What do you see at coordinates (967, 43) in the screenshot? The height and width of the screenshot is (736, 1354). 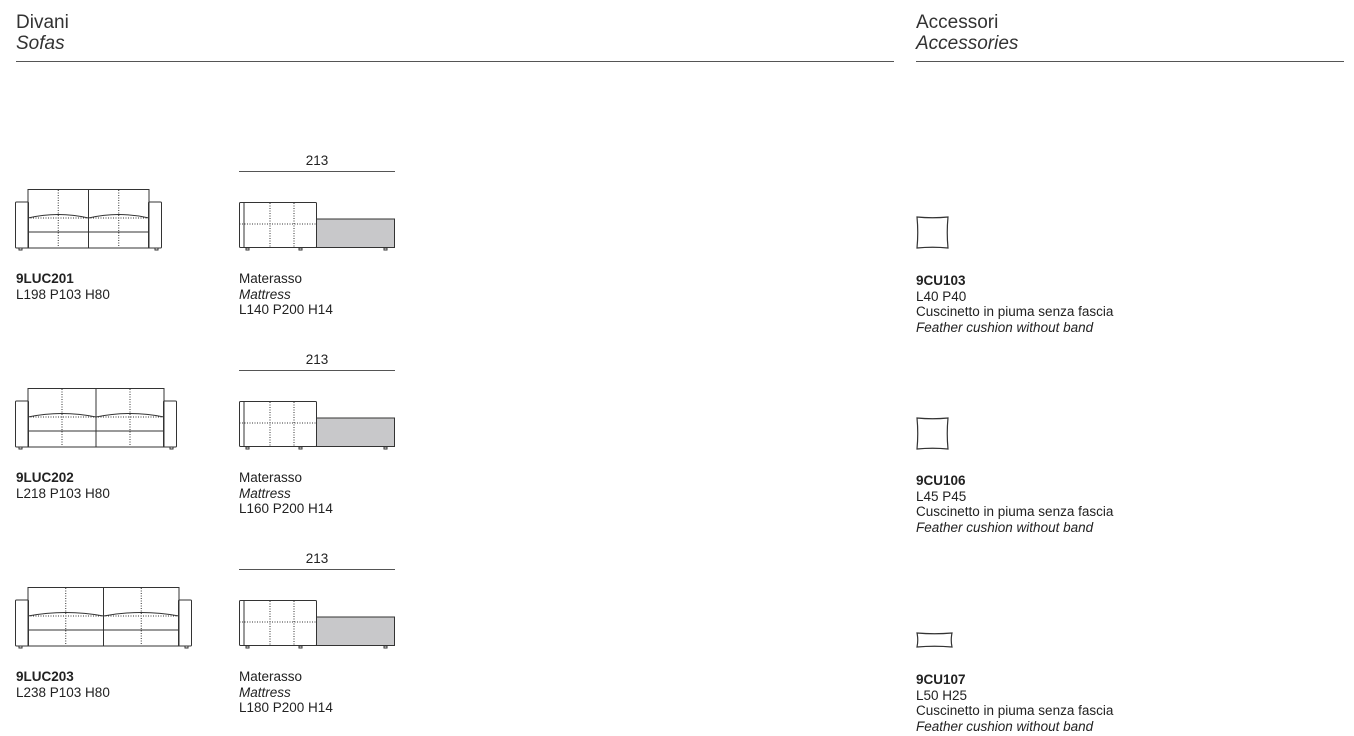 I see `accessories-subtitle: Accessories` at bounding box center [967, 43].